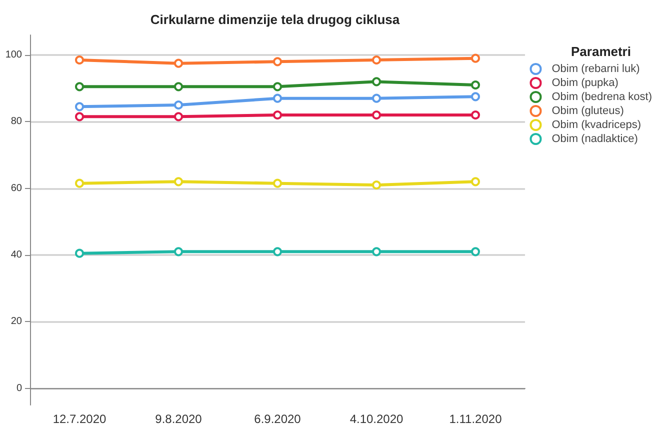 The image size is (665, 425). What do you see at coordinates (377, 418) in the screenshot?
I see `x-tick-label: 4.10.2020` at bounding box center [377, 418].